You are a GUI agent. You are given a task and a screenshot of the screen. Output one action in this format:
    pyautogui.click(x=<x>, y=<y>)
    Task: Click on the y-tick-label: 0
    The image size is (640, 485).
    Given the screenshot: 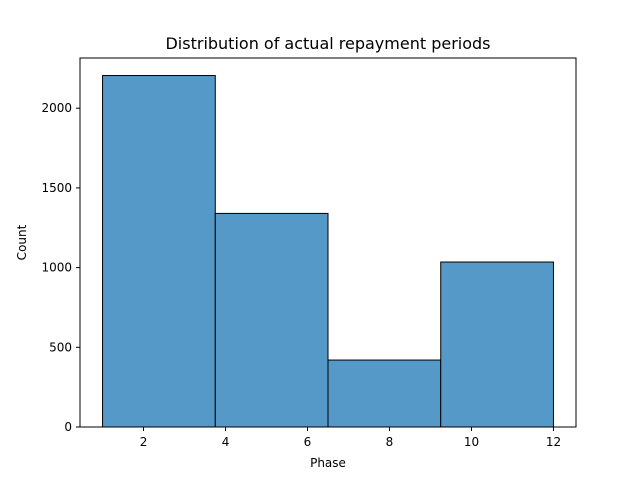 What is the action you would take?
    pyautogui.click(x=68, y=427)
    